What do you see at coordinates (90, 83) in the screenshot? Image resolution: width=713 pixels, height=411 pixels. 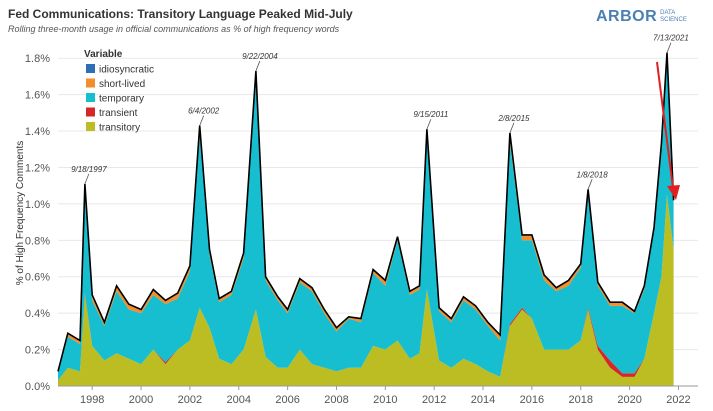 I see `legend-swatch-short-lived` at bounding box center [90, 83].